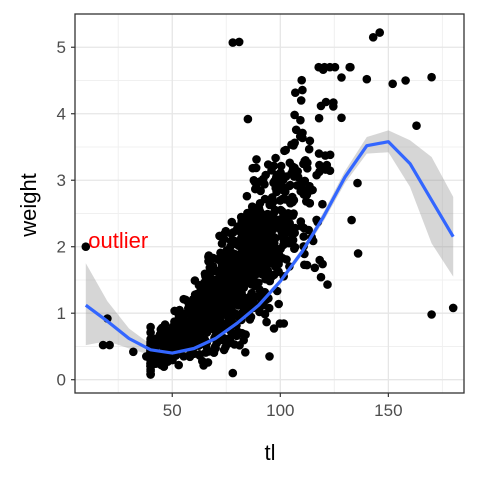 Image resolution: width=480 pixels, height=480 pixels. What do you see at coordinates (270, 452) in the screenshot?
I see `x-axis-title: tl` at bounding box center [270, 452].